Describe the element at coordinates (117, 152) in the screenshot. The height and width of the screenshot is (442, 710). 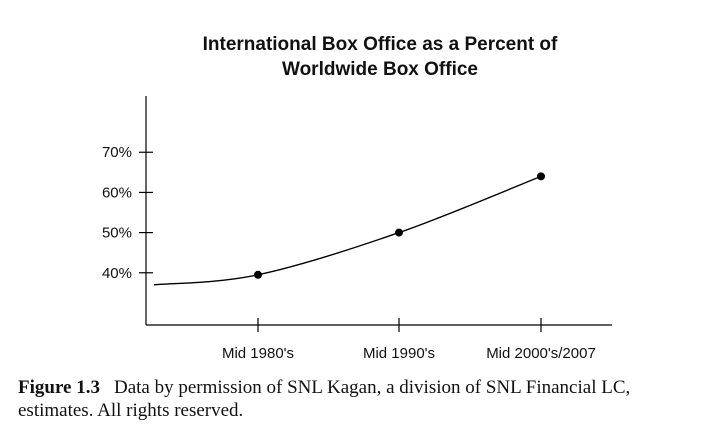
I see `y-tick-label: 70%` at that location.